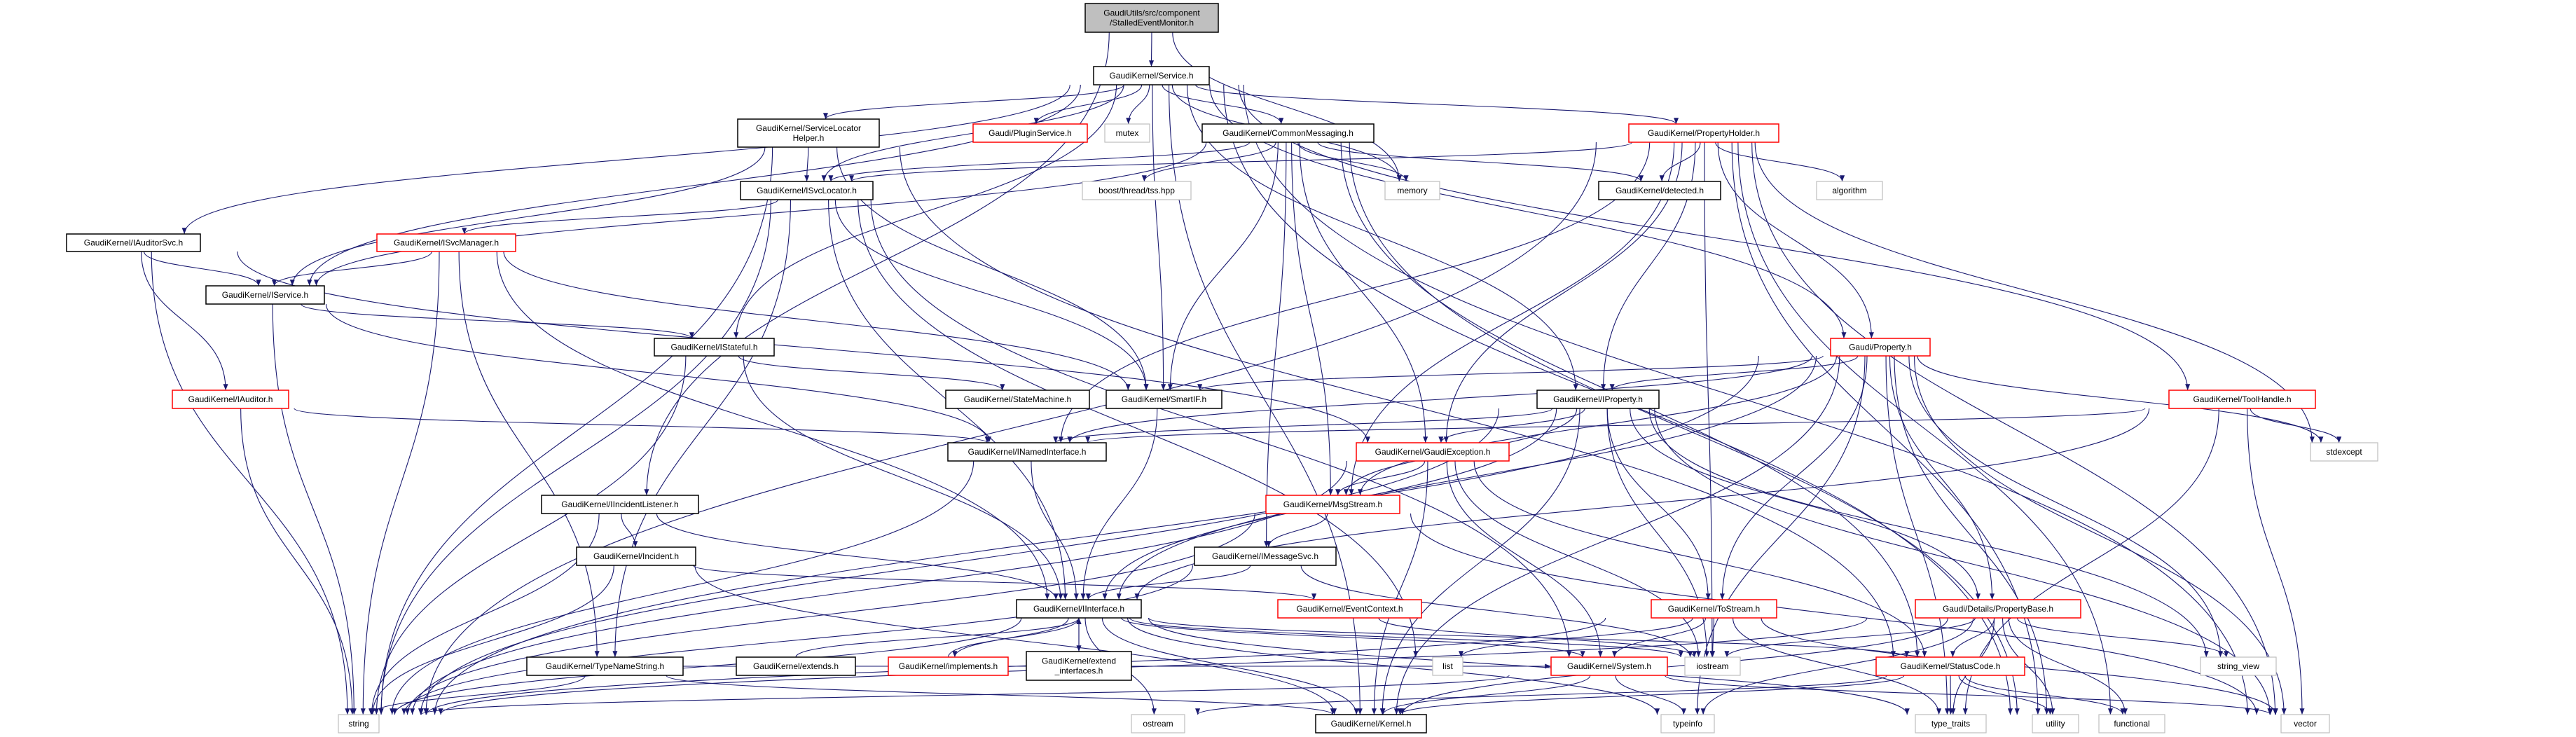 The height and width of the screenshot is (737, 2576). I want to click on node-property: Gaudi/Property.h, so click(1880, 347).